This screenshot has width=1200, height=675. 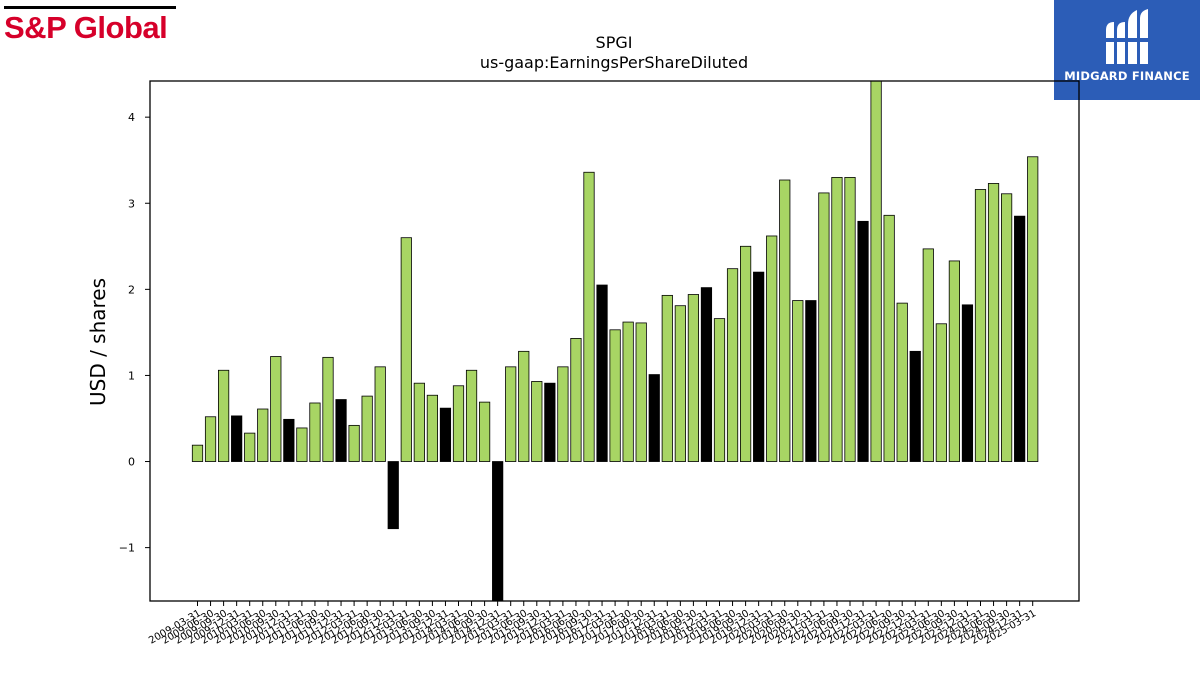 What do you see at coordinates (131, 462) in the screenshot?
I see `y-tick-label: 0` at bounding box center [131, 462].